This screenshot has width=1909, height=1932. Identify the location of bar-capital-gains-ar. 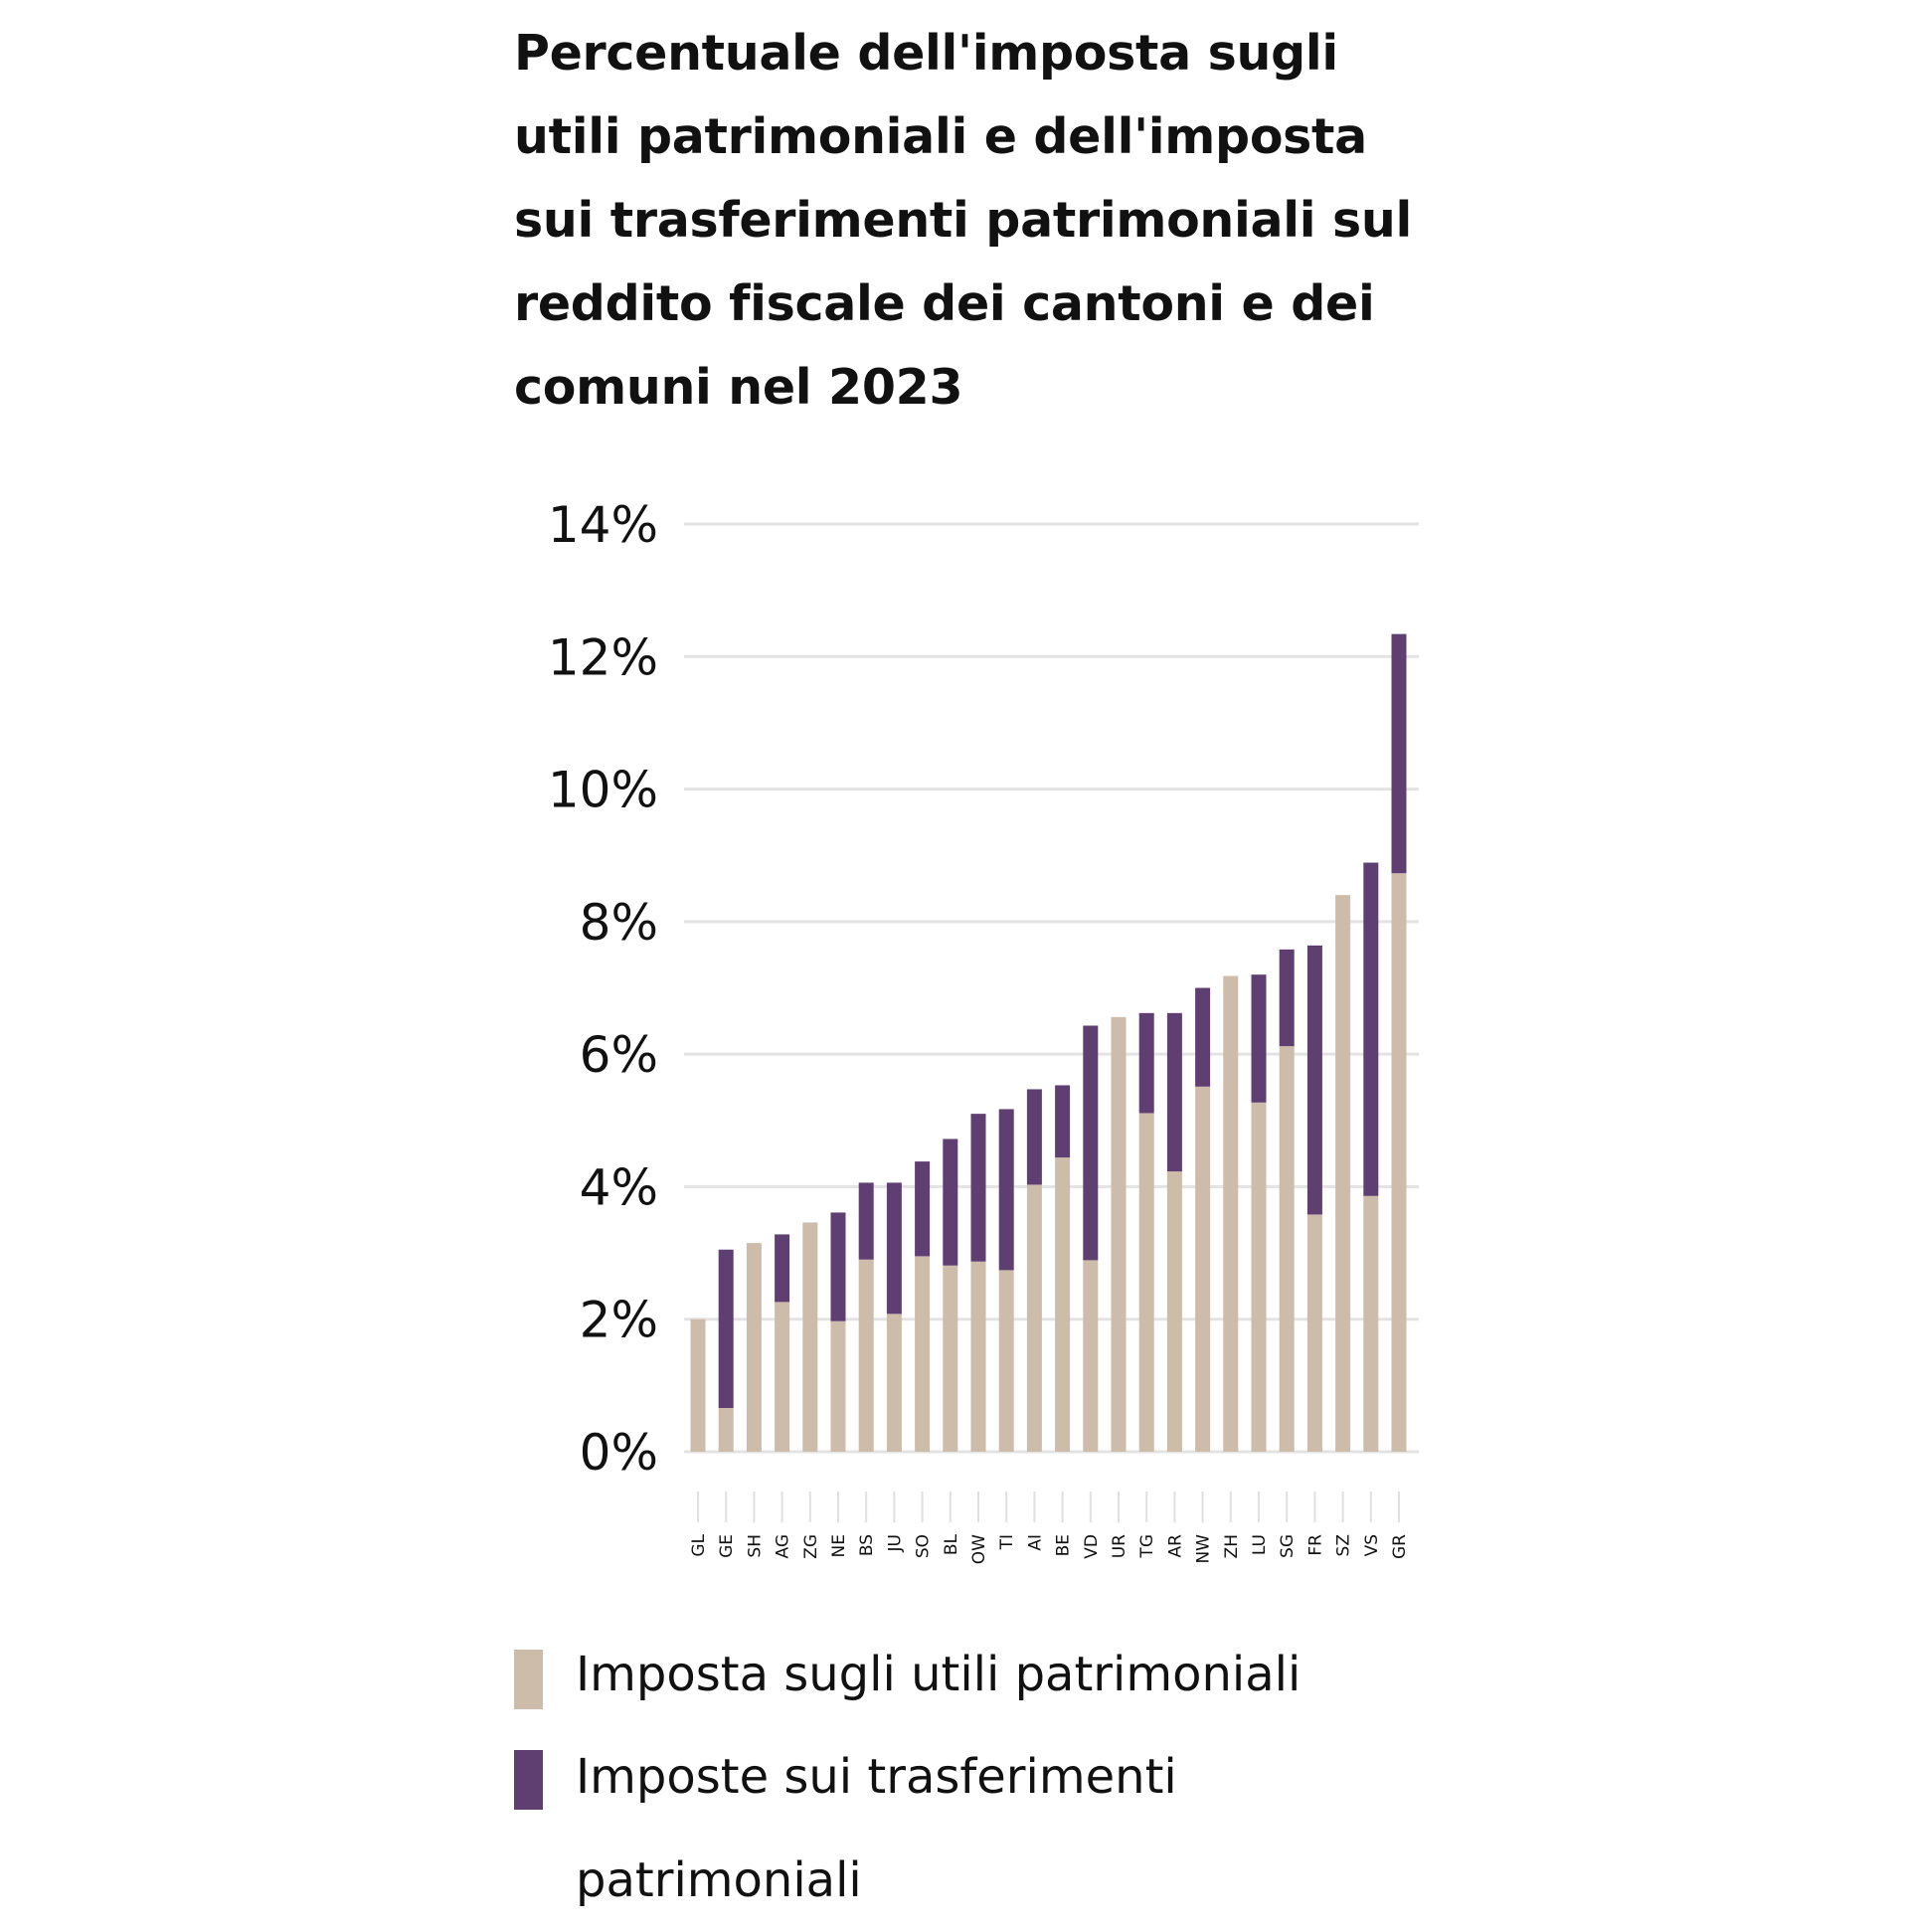
(1174, 1312).